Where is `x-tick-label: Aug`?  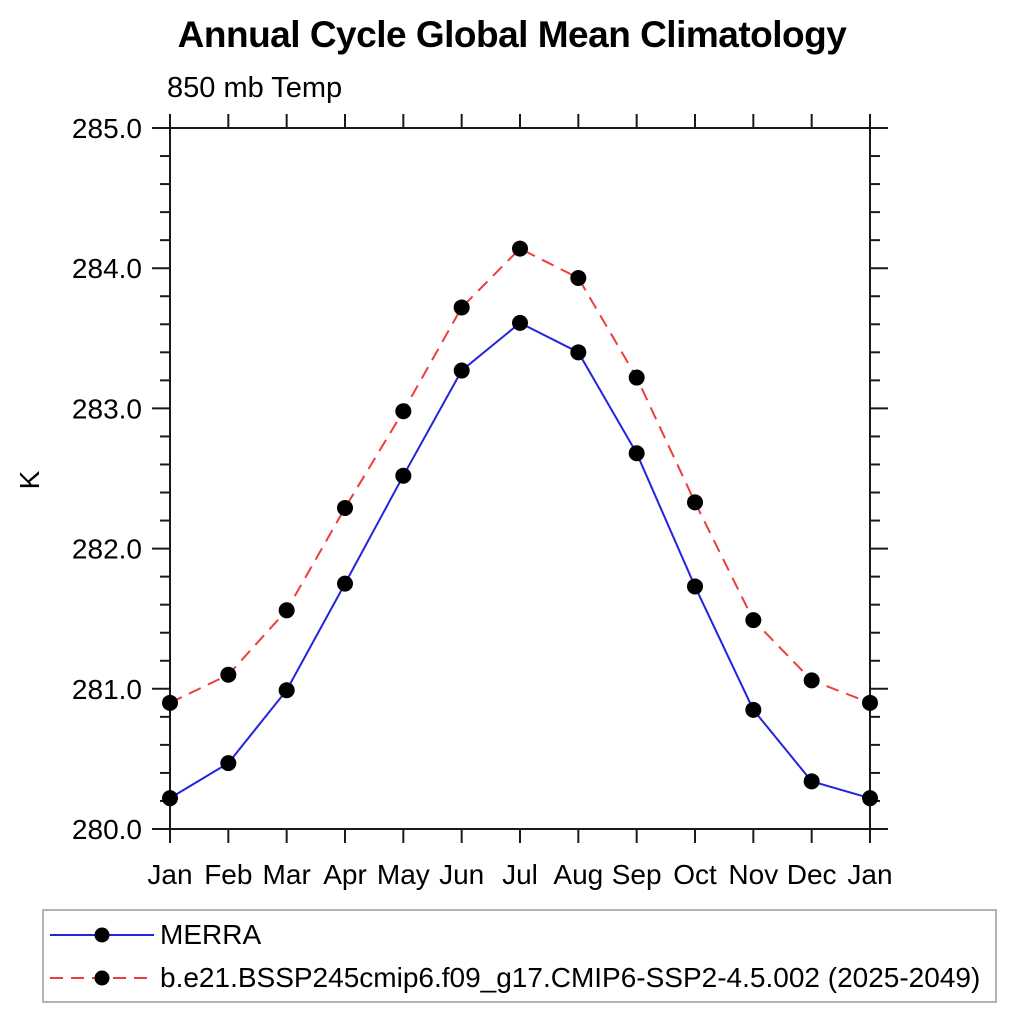 x-tick-label: Aug is located at coordinates (578, 874).